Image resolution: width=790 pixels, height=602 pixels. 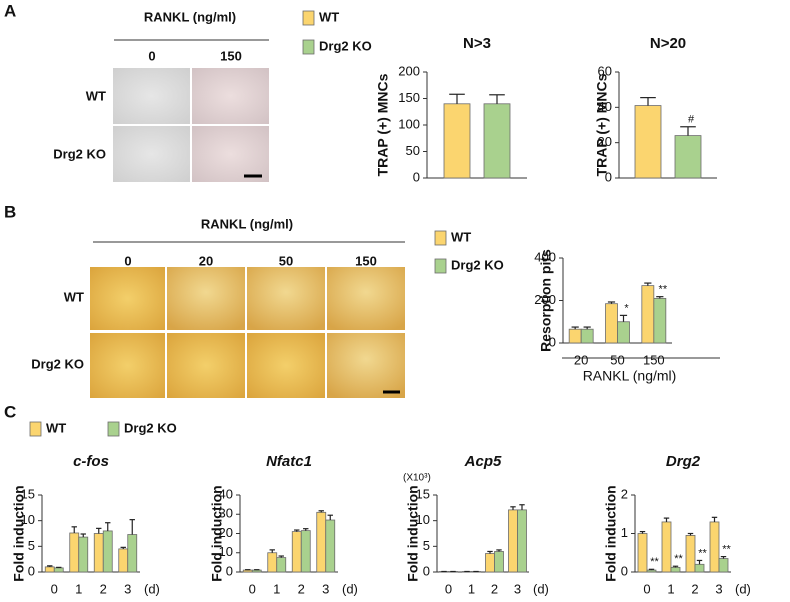 I want to click on x-tick-label: 0, so click(x=646, y=588).